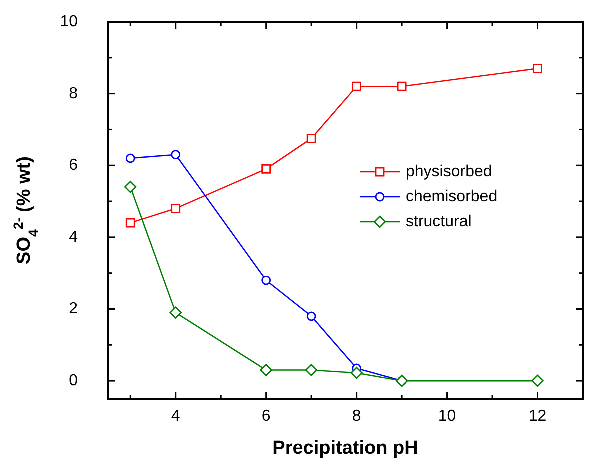 Image resolution: width=591 pixels, height=458 pixels. I want to click on x-axis-title: Precipitation pH, so click(345, 448).